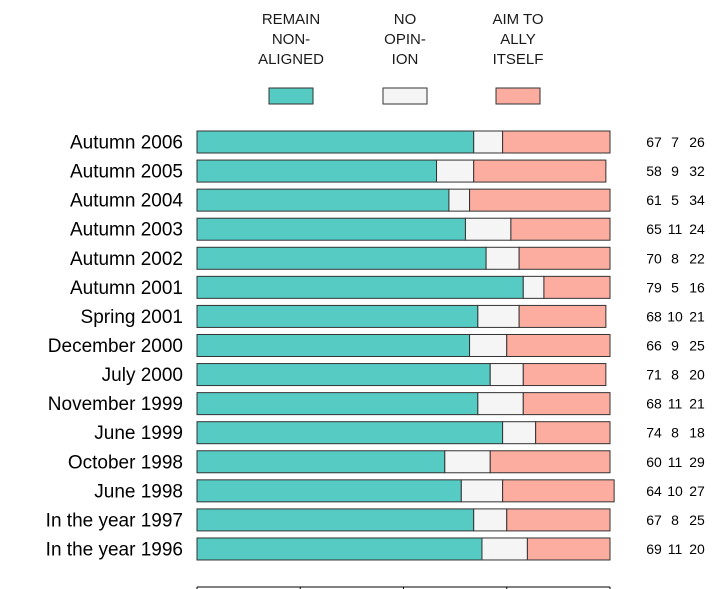 The image size is (725, 589). I want to click on data-label: 61, so click(654, 200).